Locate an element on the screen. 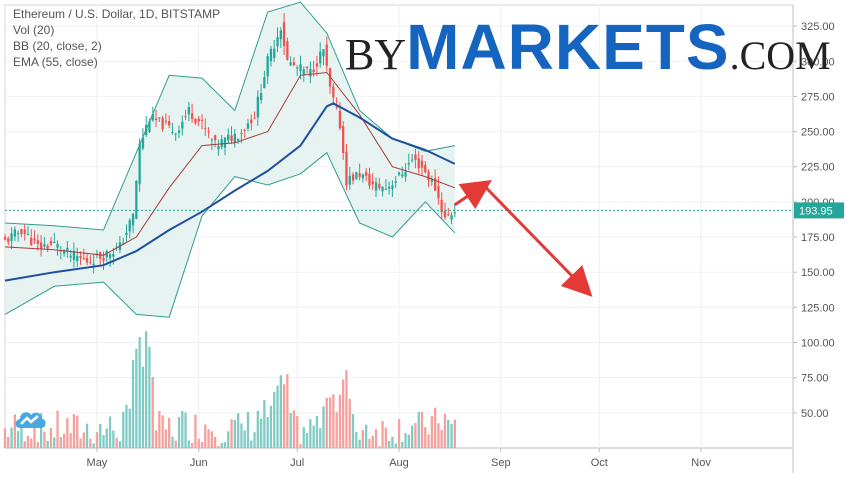 This screenshot has width=852, height=482. price-tick-label: 175.00 is located at coordinates (818, 238).